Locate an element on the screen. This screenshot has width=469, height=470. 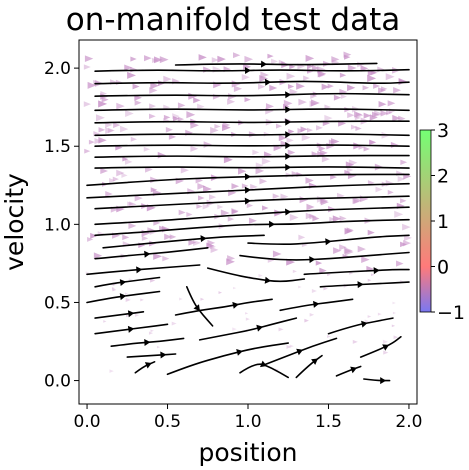
y-tick-label: 2.0 is located at coordinates (57, 69).